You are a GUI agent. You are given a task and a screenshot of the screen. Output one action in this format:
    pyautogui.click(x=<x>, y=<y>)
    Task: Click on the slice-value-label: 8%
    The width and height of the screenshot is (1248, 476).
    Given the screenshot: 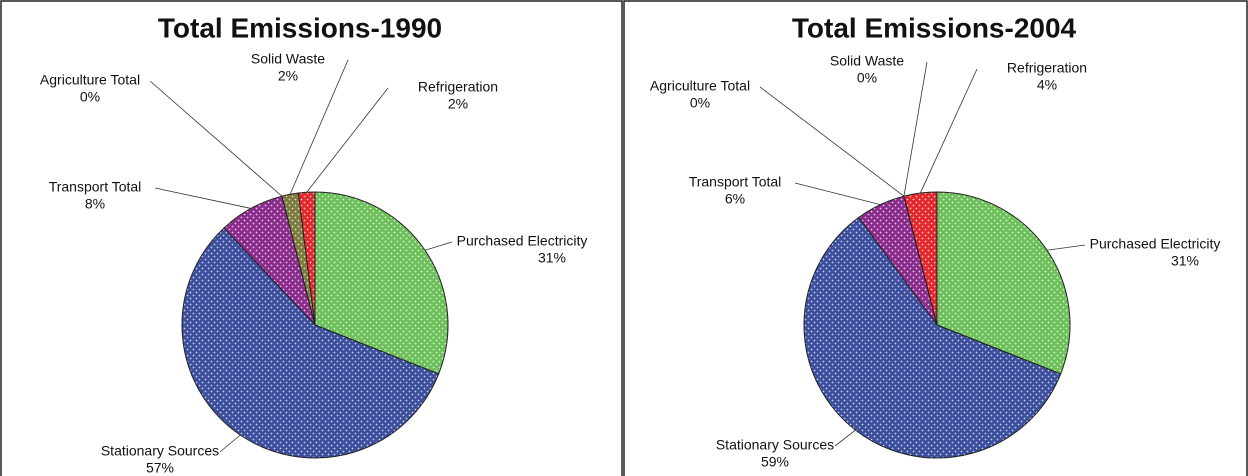 What is the action you would take?
    pyautogui.click(x=95, y=204)
    